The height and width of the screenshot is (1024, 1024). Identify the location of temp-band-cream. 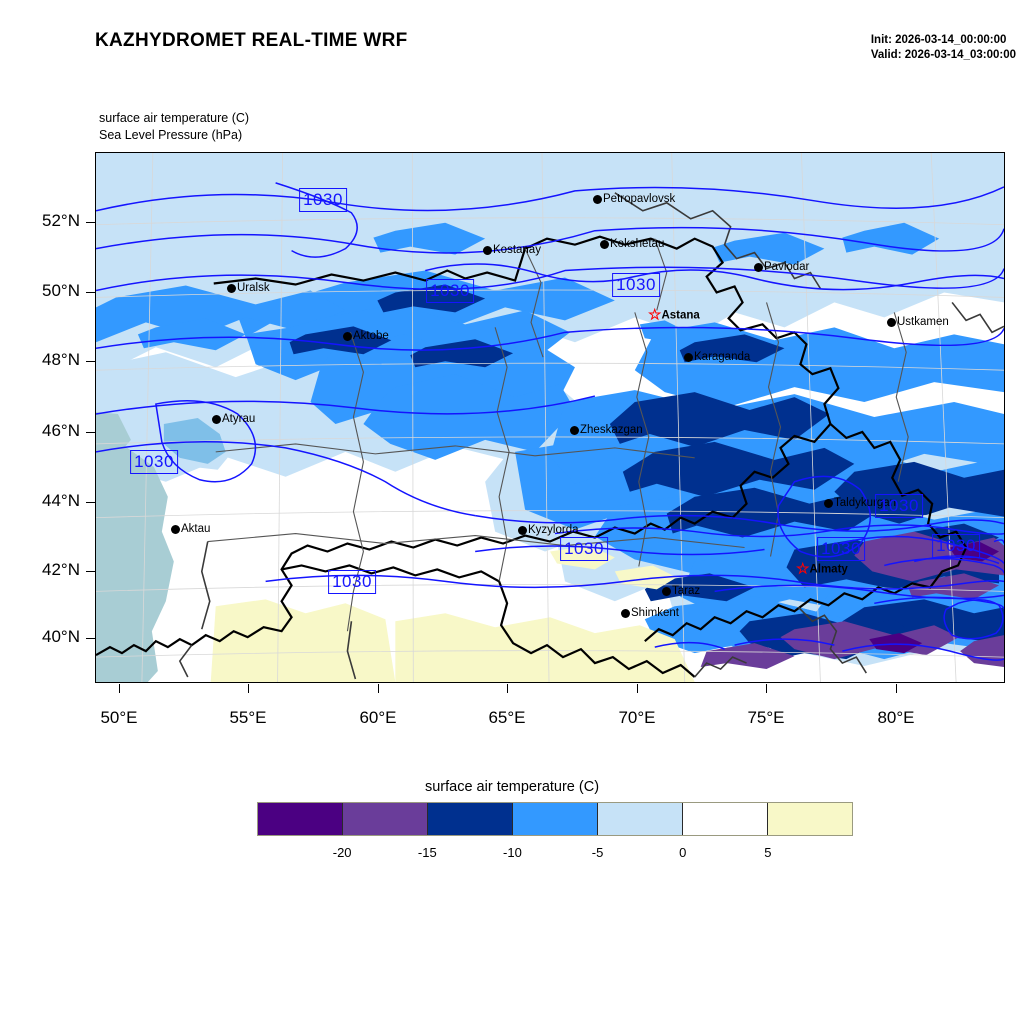
(452, 613).